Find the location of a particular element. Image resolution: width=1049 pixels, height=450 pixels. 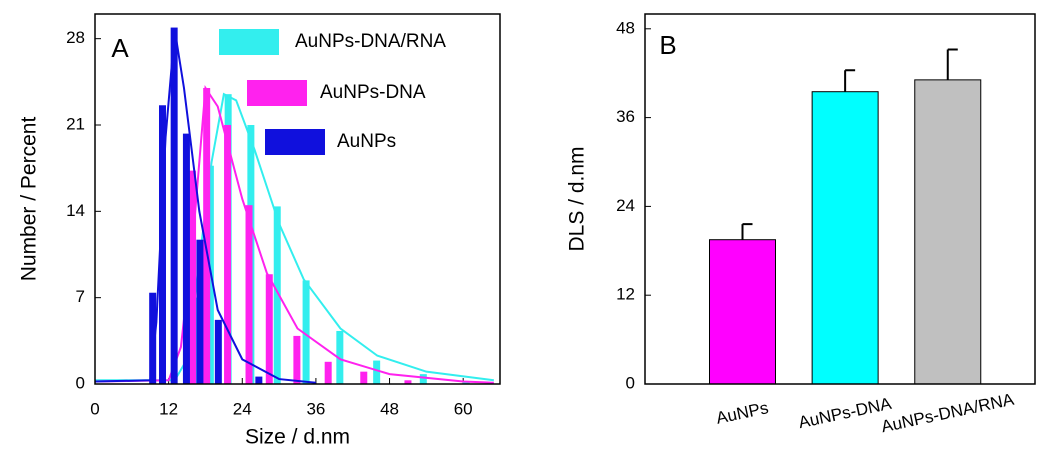

legend-label: AuNPs-DNA/RNA is located at coordinates (370, 41).